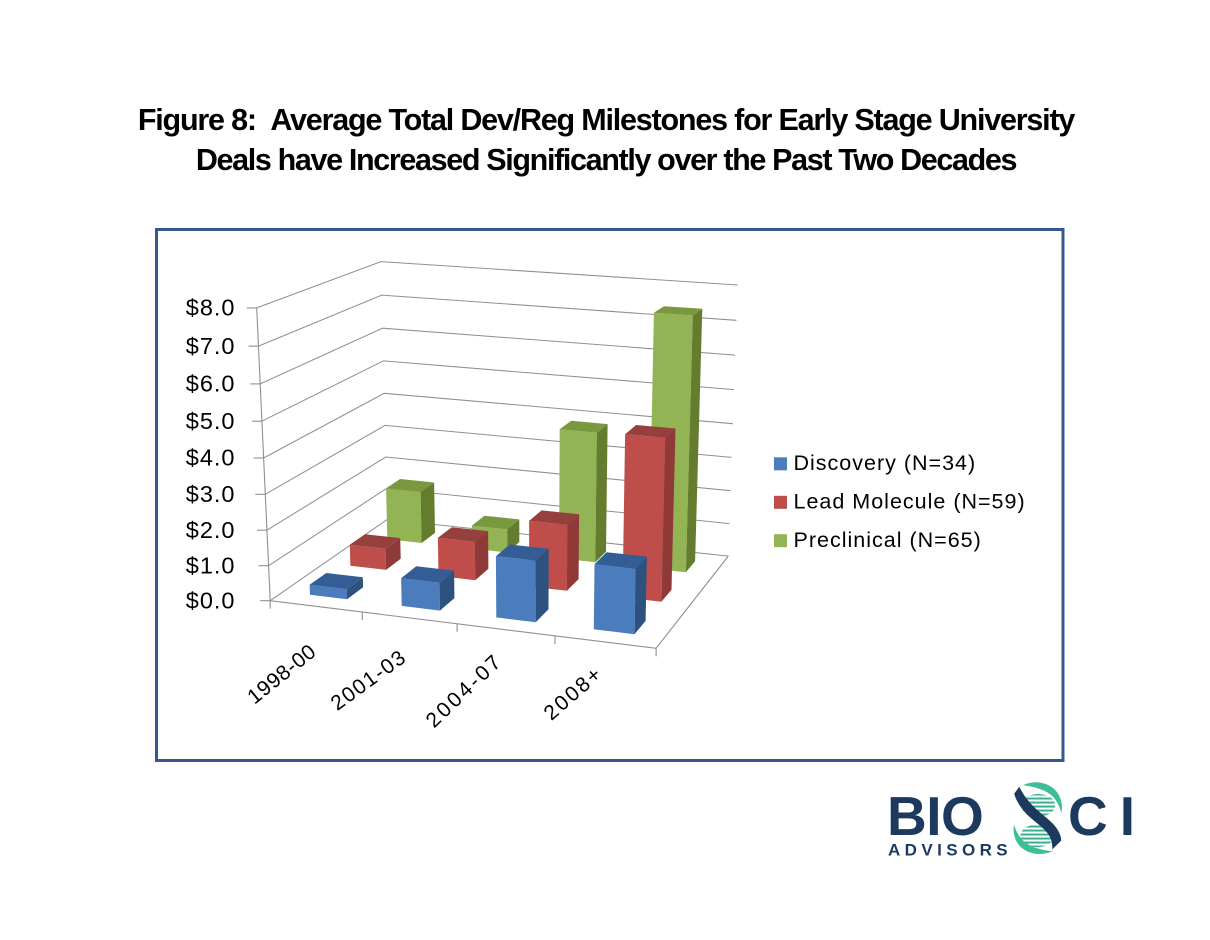 The width and height of the screenshot is (1210, 940). What do you see at coordinates (211, 458) in the screenshot?
I see `svg-text: $4.0` at bounding box center [211, 458].